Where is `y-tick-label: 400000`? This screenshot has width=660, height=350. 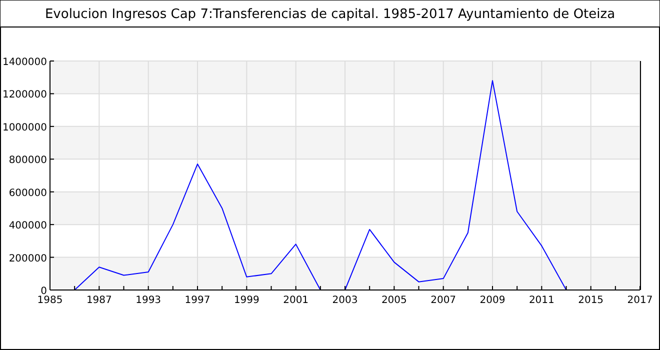 y-tick-label: 400000 is located at coordinates (27, 226).